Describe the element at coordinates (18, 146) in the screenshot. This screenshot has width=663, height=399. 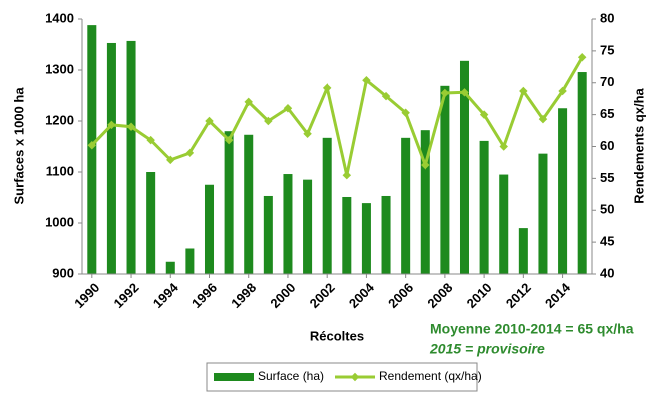
I see `y-axis-title: Surfaces x 1000 ha` at that location.